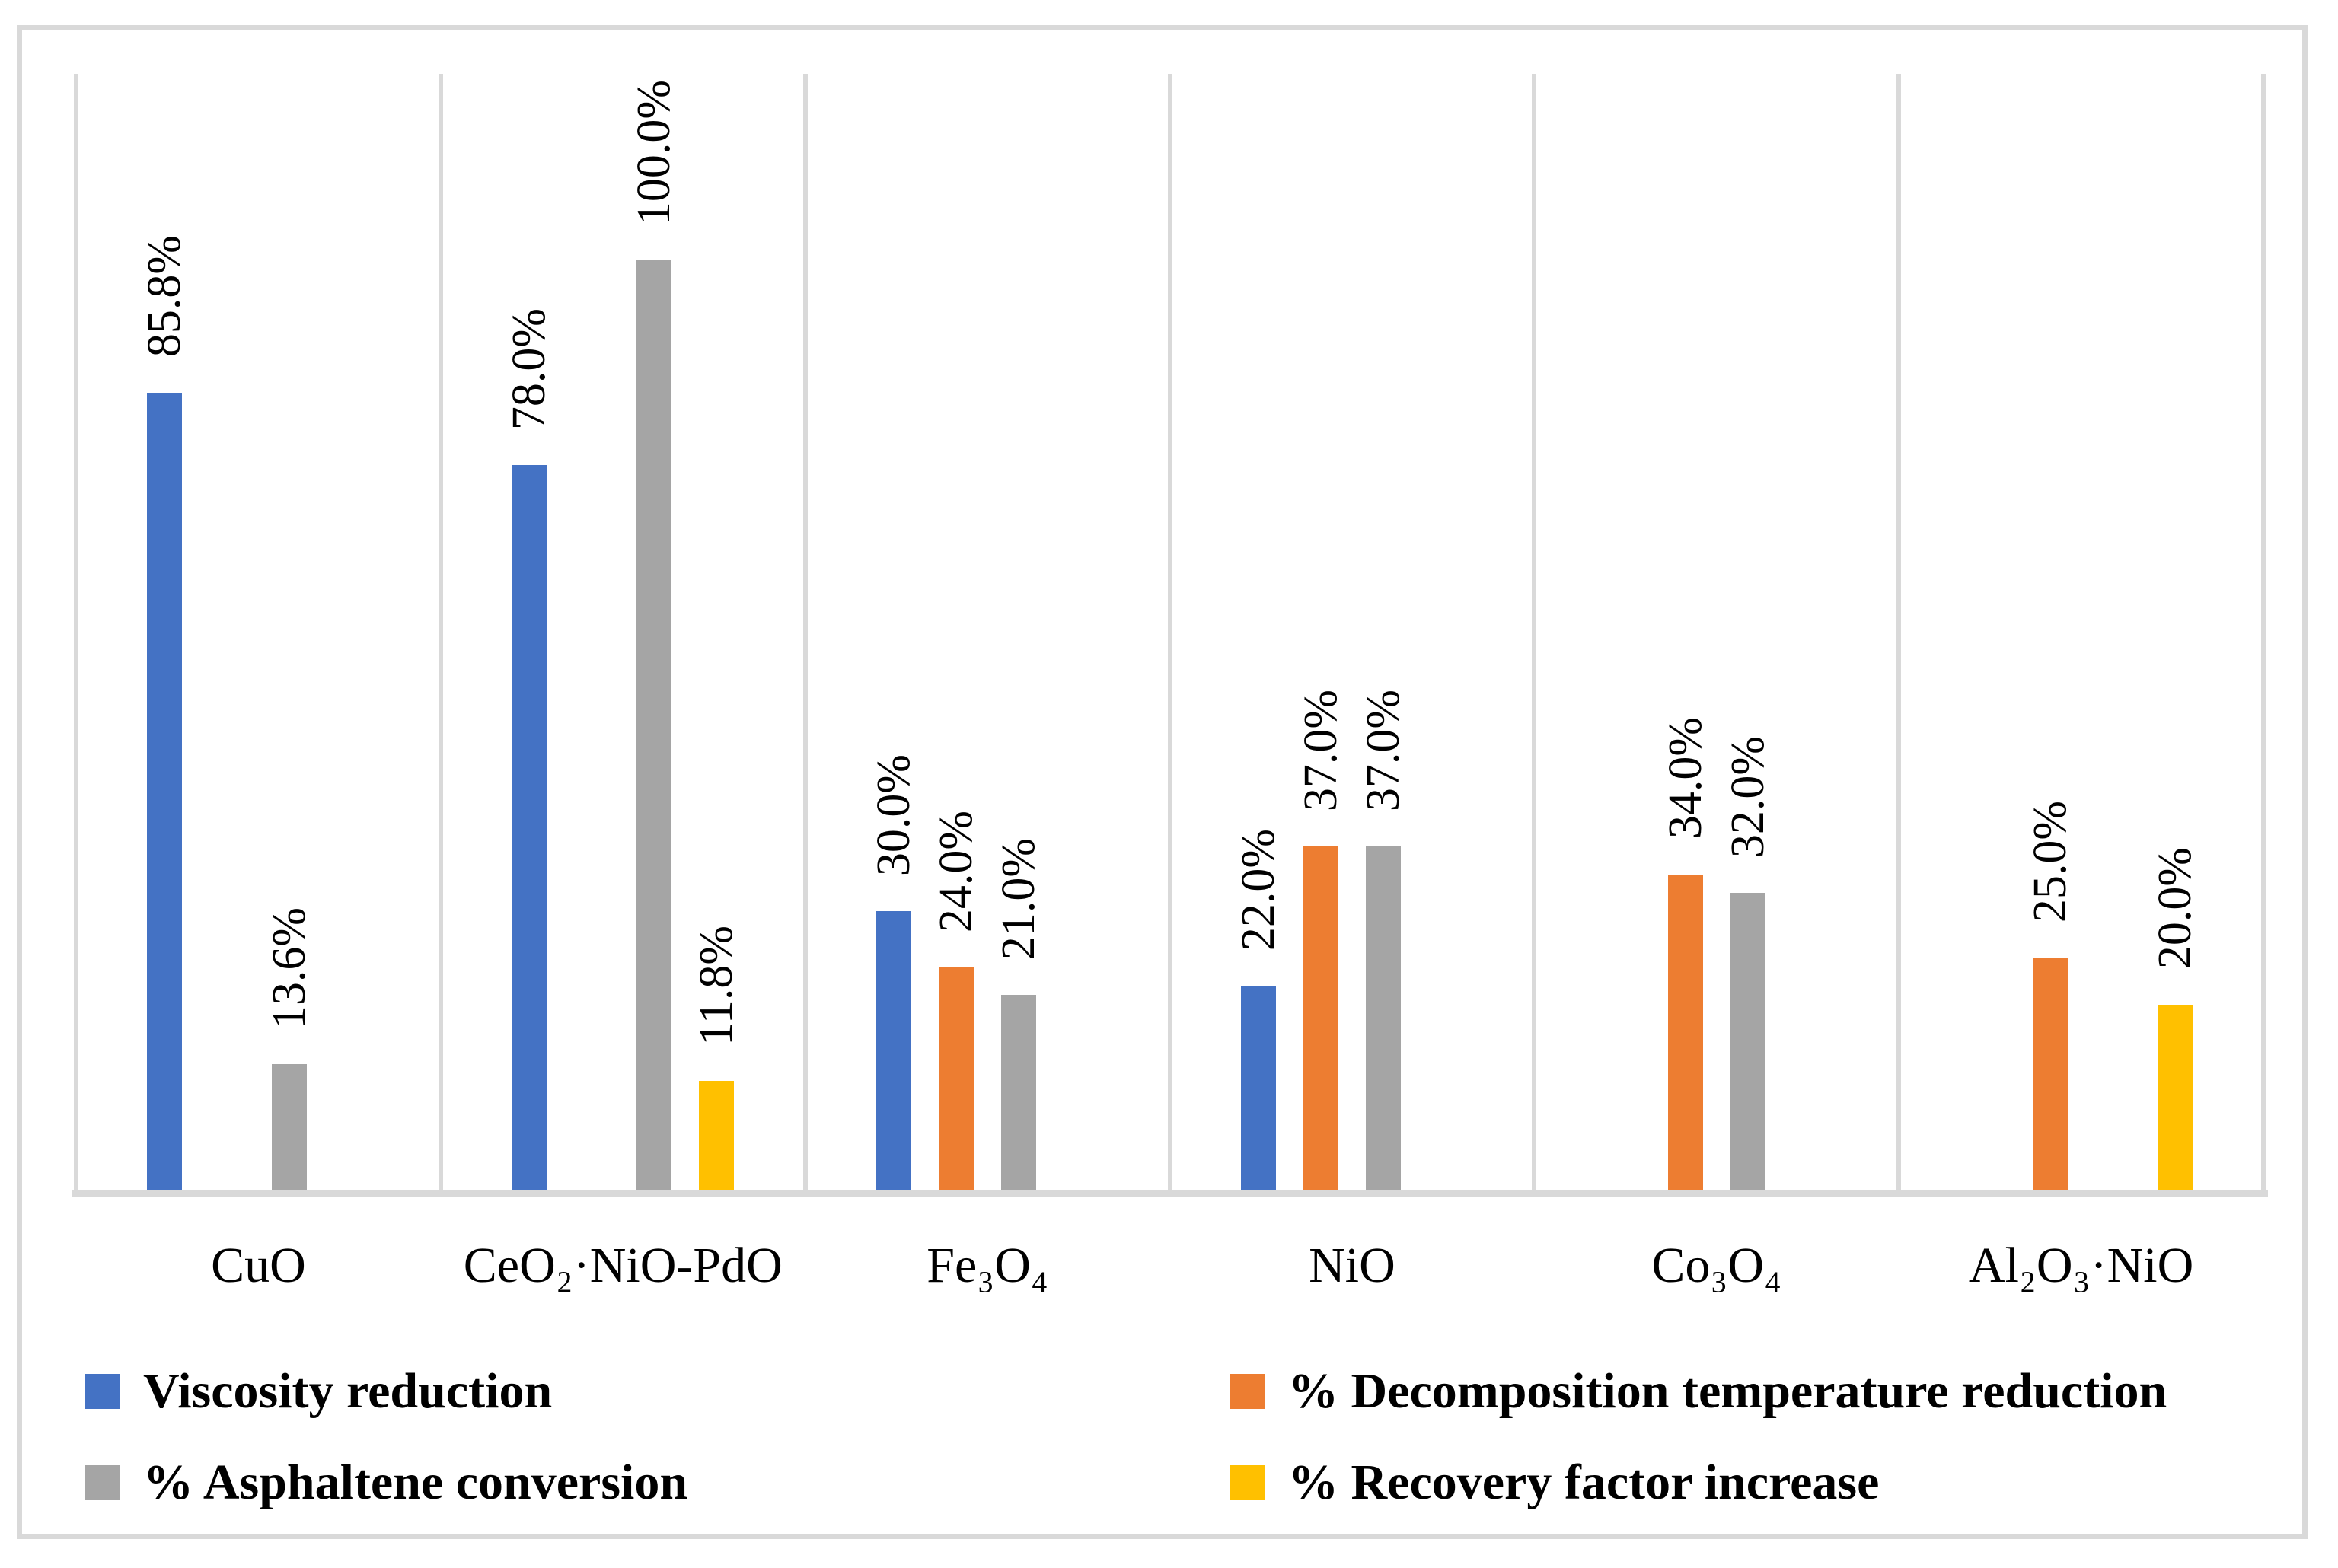  Describe the element at coordinates (1019, 899) in the screenshot. I see `bar-value-label: 21.0%` at that location.